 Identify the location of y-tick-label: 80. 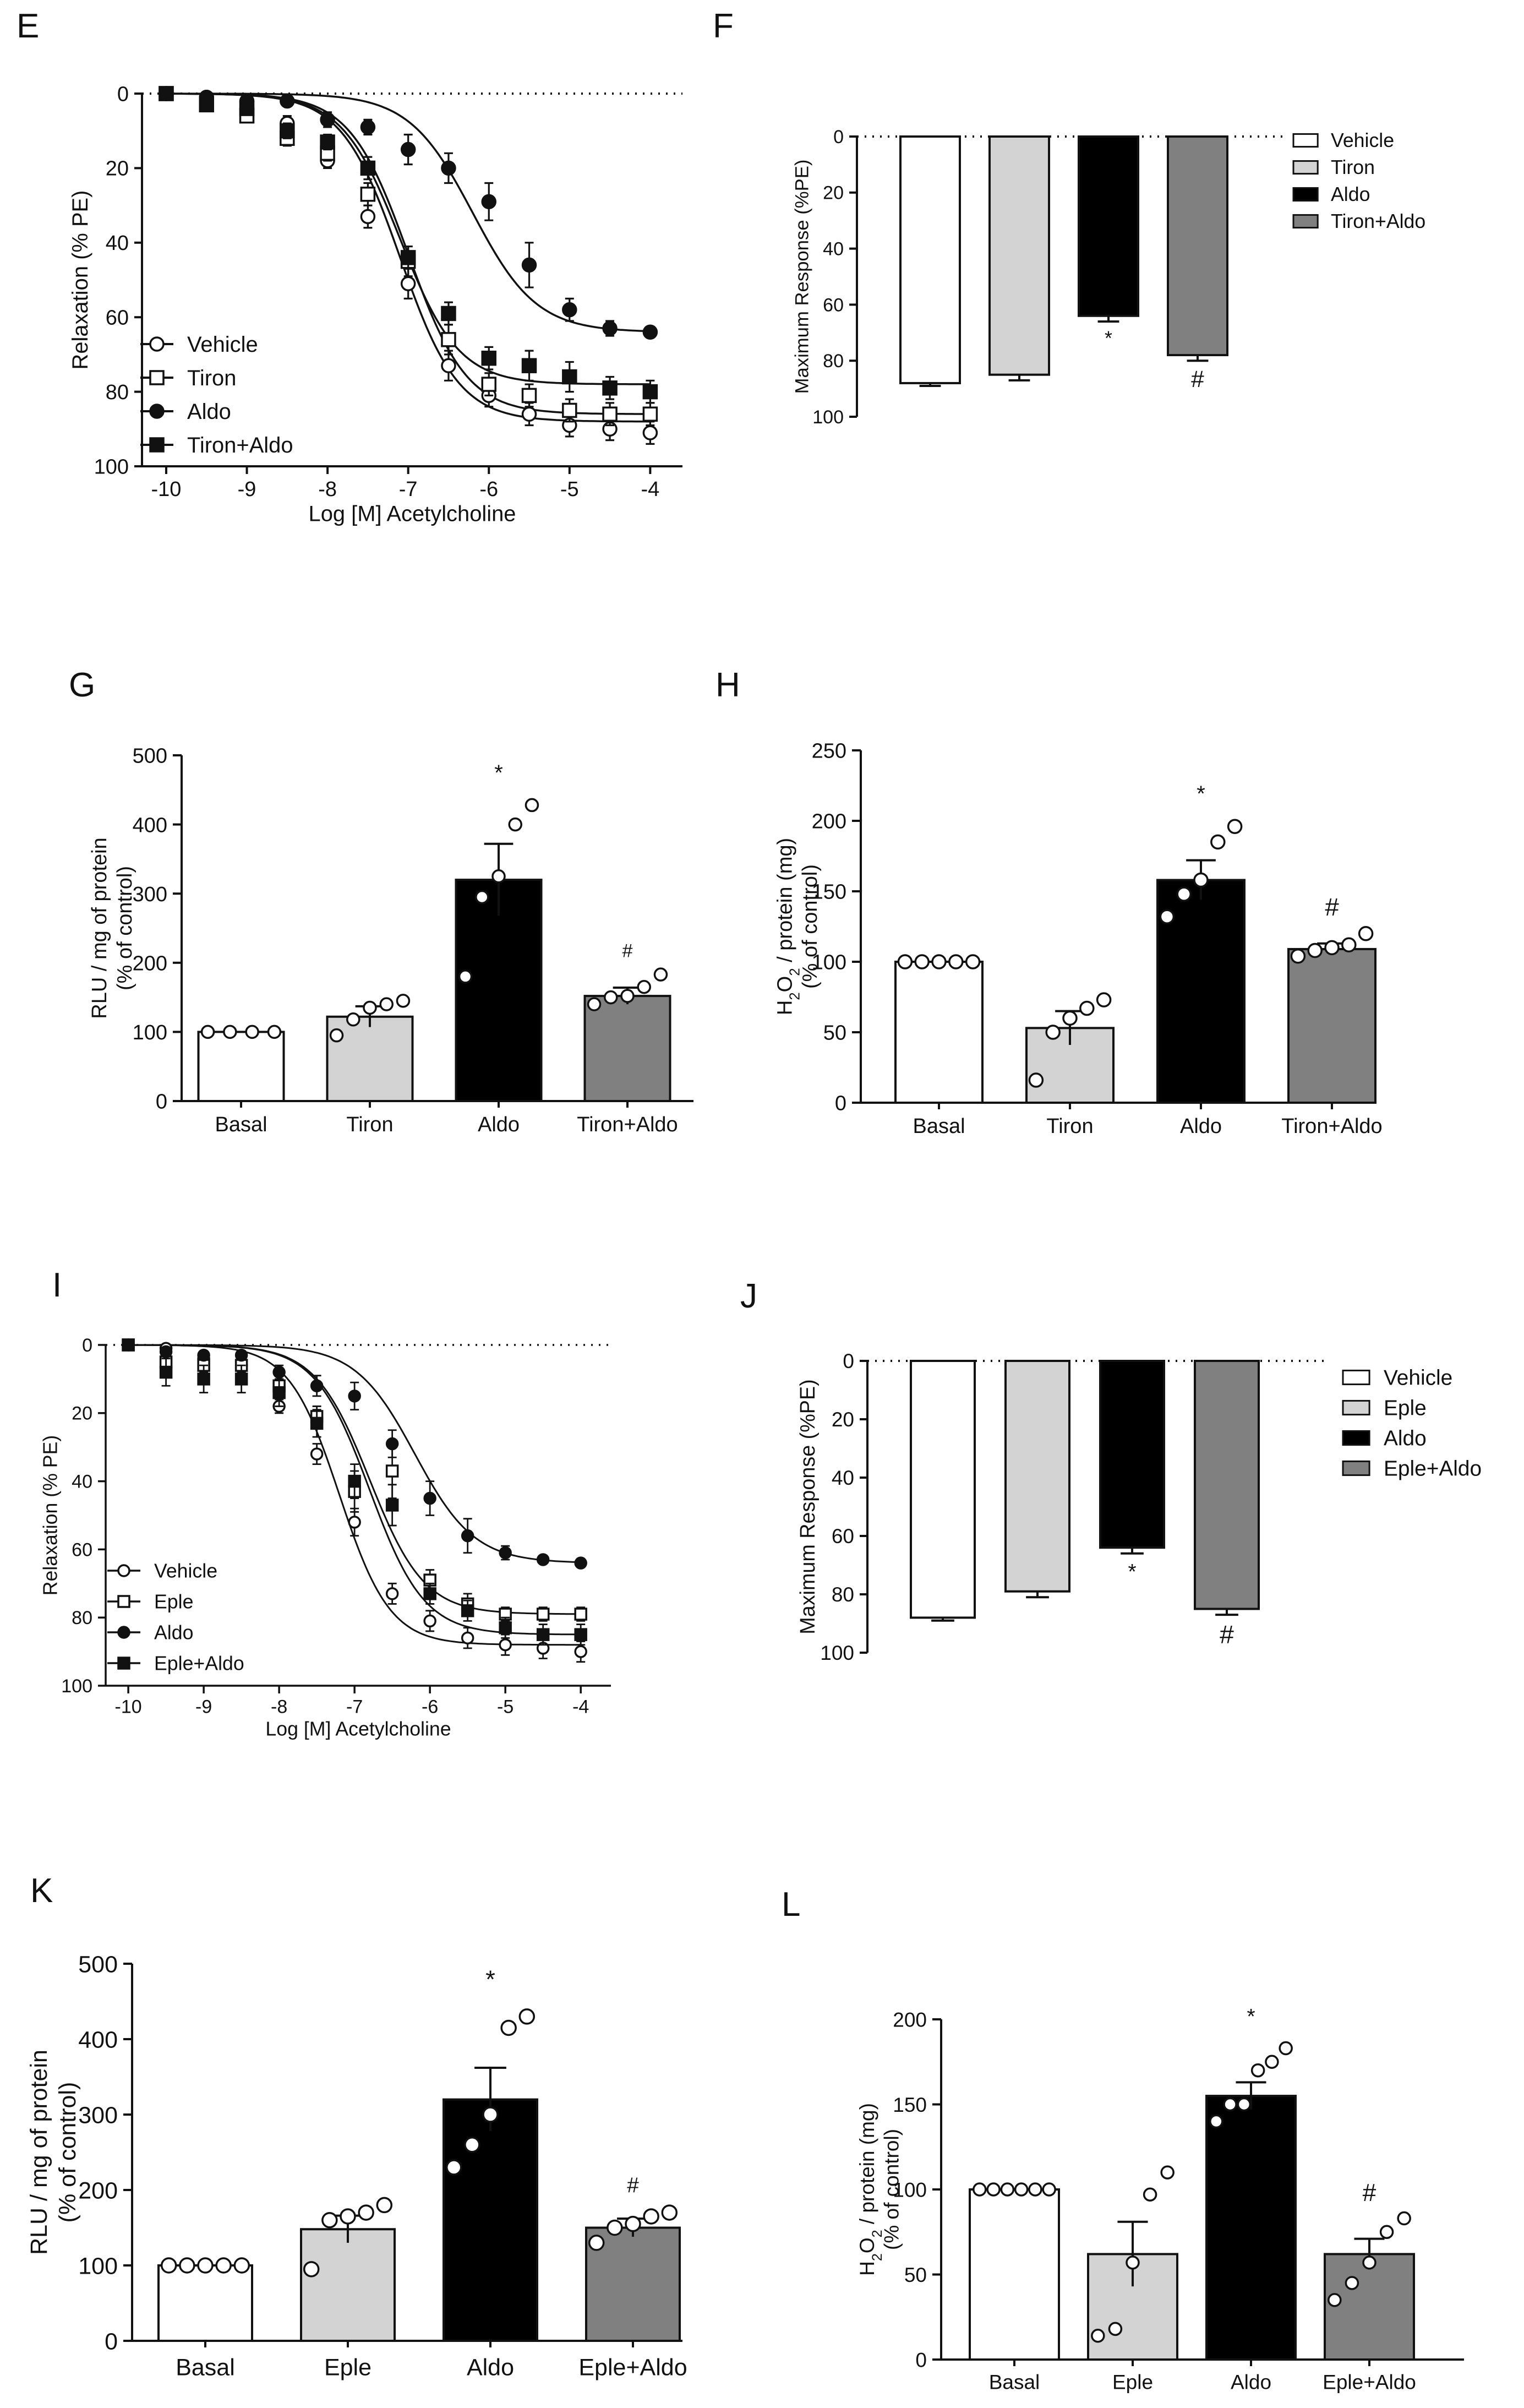
(843, 1594).